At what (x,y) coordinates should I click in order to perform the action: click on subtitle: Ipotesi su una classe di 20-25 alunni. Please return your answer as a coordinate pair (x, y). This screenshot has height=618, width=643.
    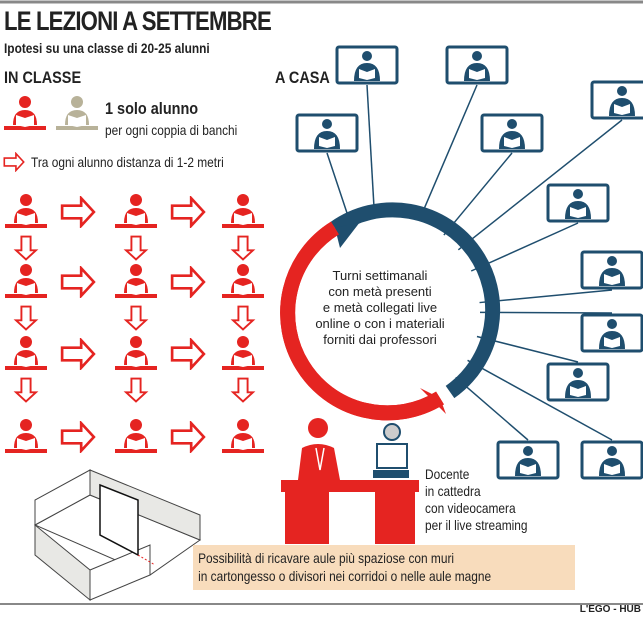
    Looking at the image, I should click on (107, 48).